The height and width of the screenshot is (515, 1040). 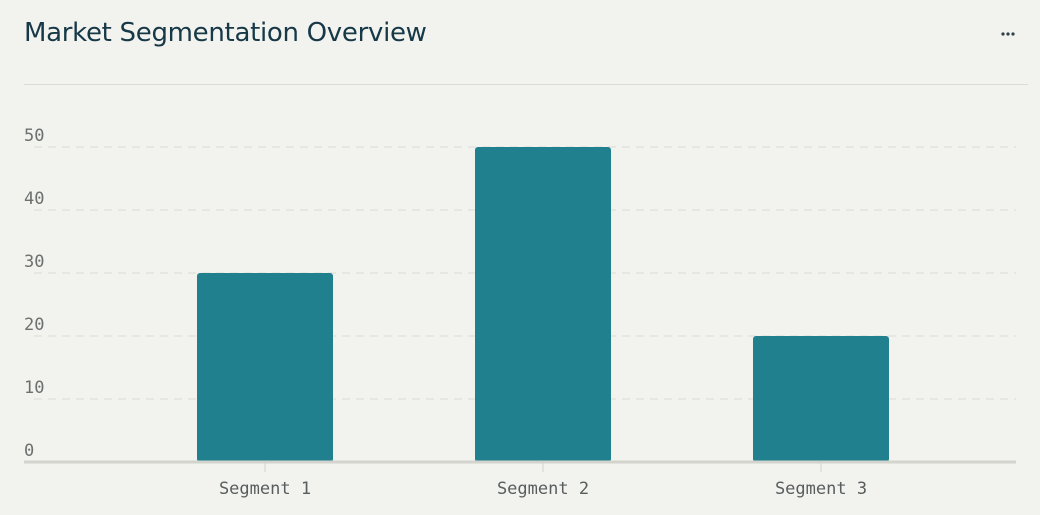 I want to click on chart-title: Market Segmentation Overview, so click(x=225, y=33).